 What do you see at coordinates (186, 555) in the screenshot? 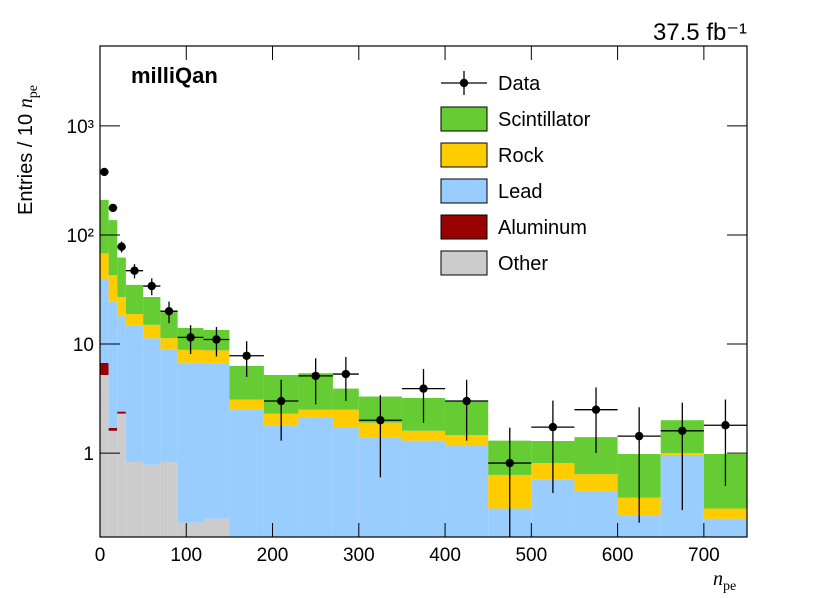
I see `x-tick-label: 100` at bounding box center [186, 555].